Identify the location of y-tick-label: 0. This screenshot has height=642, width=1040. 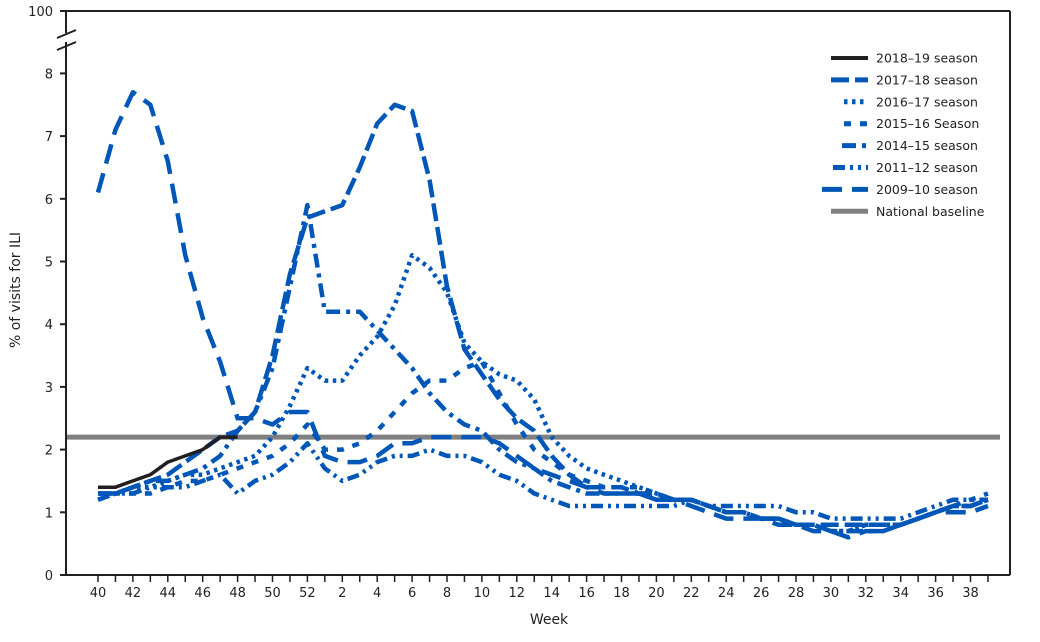
(49, 576).